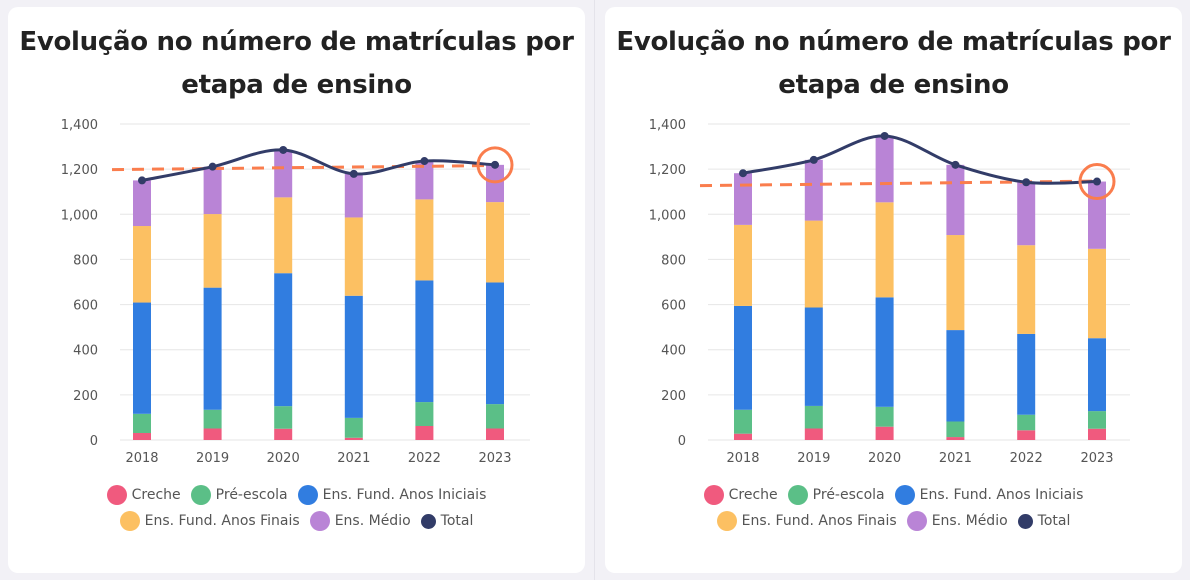 Image resolution: width=1190 pixels, height=580 pixels. Describe the element at coordinates (955, 458) in the screenshot. I see `x-tick-label: 2021` at that location.